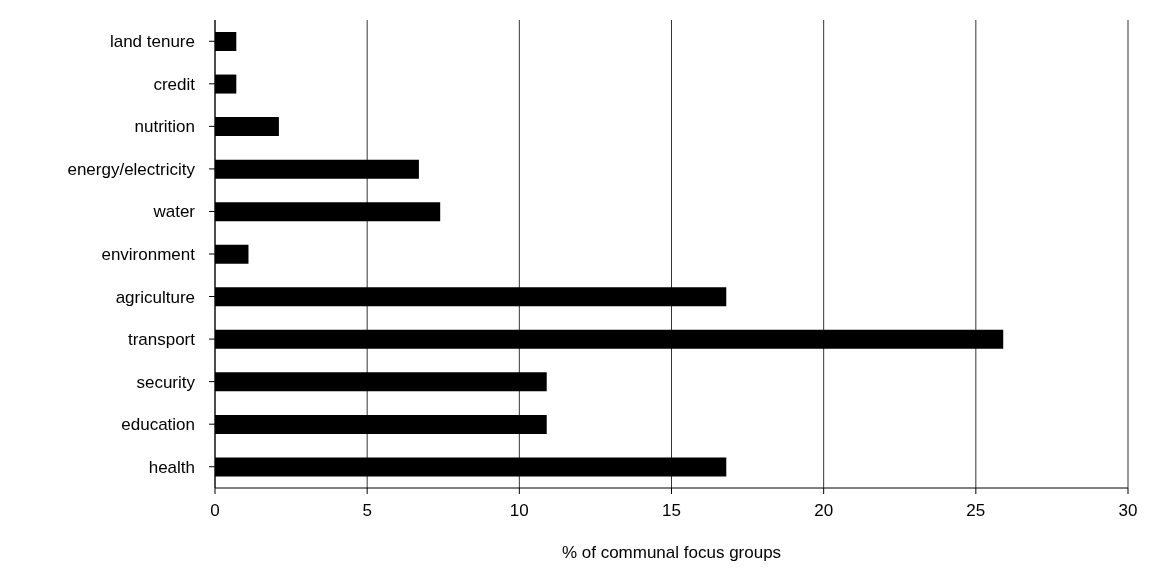 This screenshot has width=1165, height=582. Describe the element at coordinates (164, 127) in the screenshot. I see `y-tick-label: nutrition` at that location.